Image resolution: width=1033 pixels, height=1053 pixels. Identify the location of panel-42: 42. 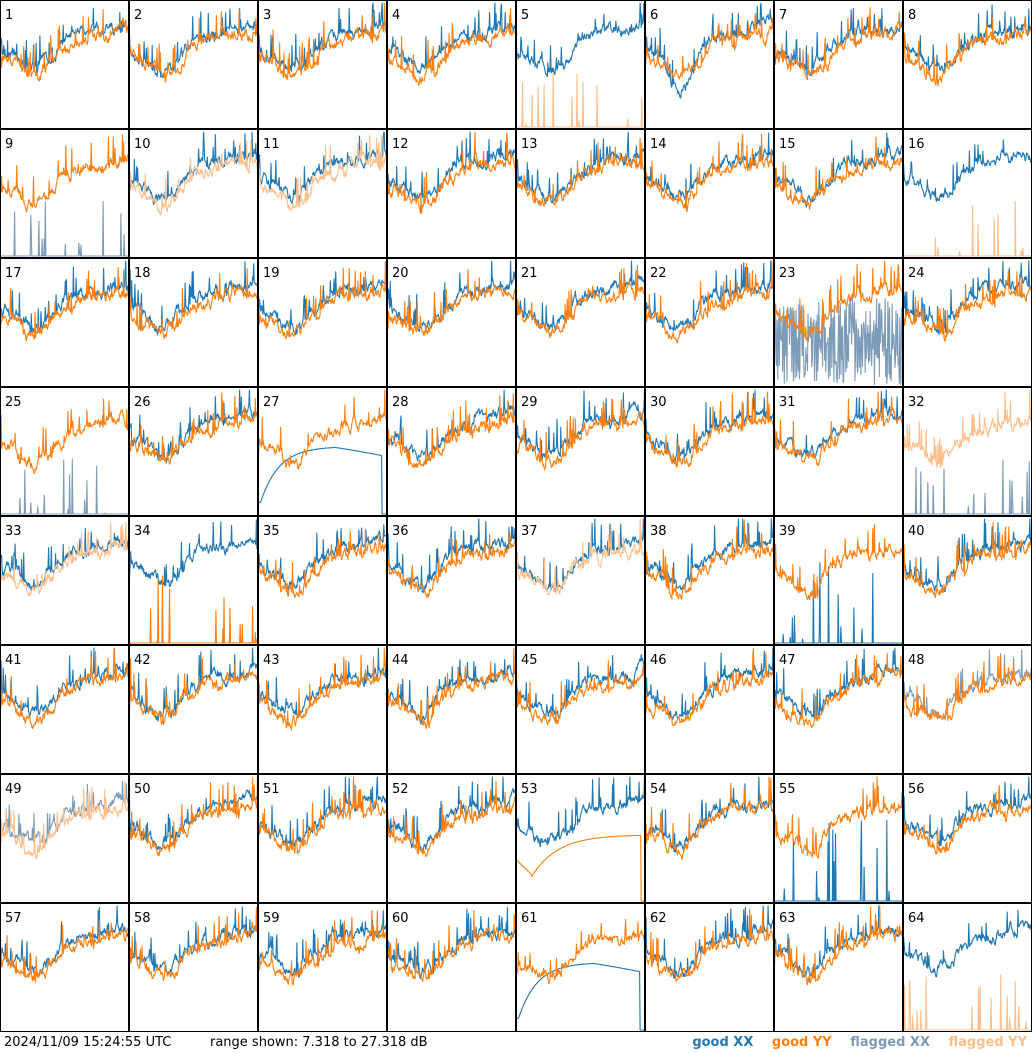
(193, 709).